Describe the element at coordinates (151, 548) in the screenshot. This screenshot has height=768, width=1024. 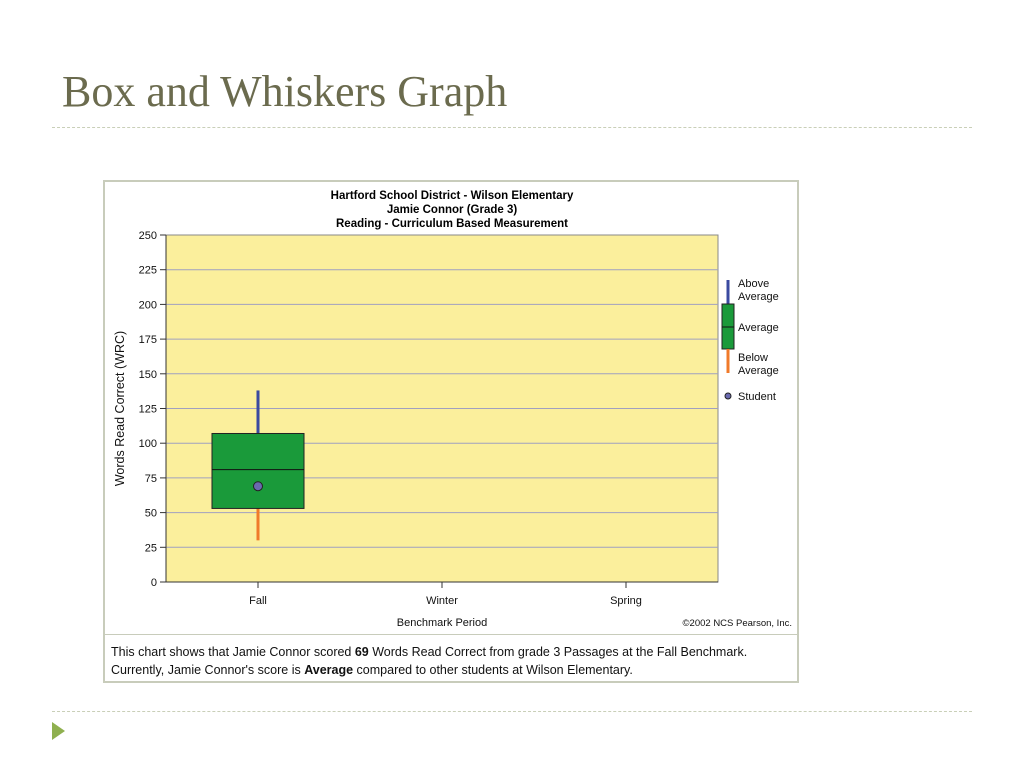
I see `y-tick-label: 25` at that location.